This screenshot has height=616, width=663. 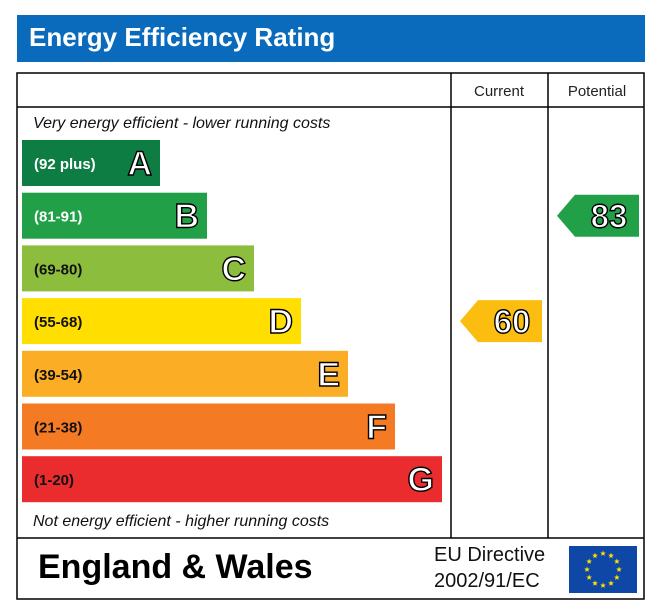 What do you see at coordinates (421, 480) in the screenshot?
I see `band-letter-g: G` at bounding box center [421, 480].